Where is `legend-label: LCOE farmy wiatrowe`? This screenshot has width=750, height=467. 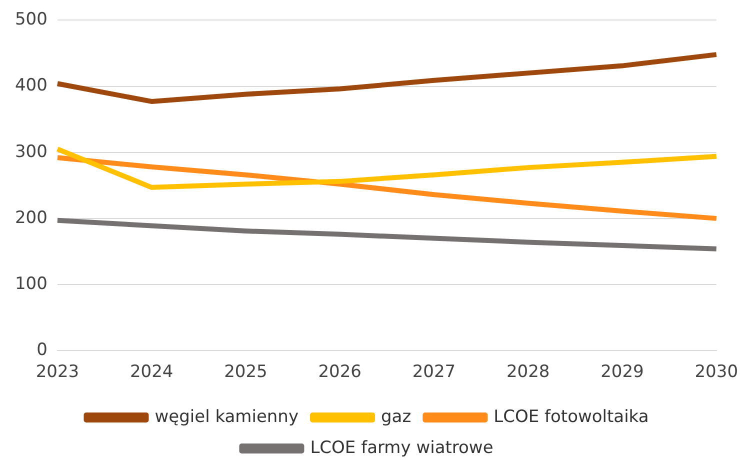 legend-label: LCOE farmy wiatrowe is located at coordinates (402, 448).